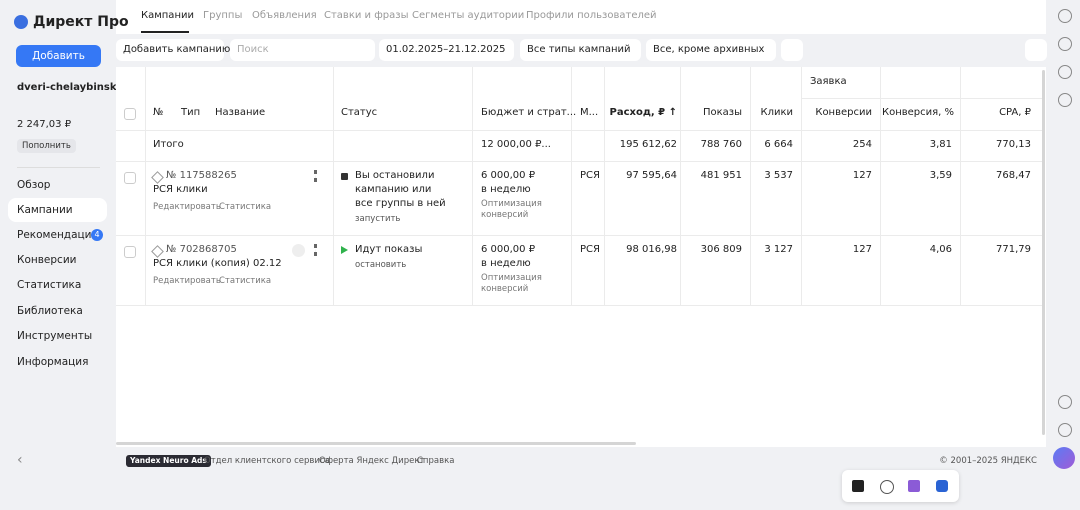 The width and height of the screenshot is (1080, 510). What do you see at coordinates (21, 22) in the screenshot?
I see `logo-icon` at bounding box center [21, 22].